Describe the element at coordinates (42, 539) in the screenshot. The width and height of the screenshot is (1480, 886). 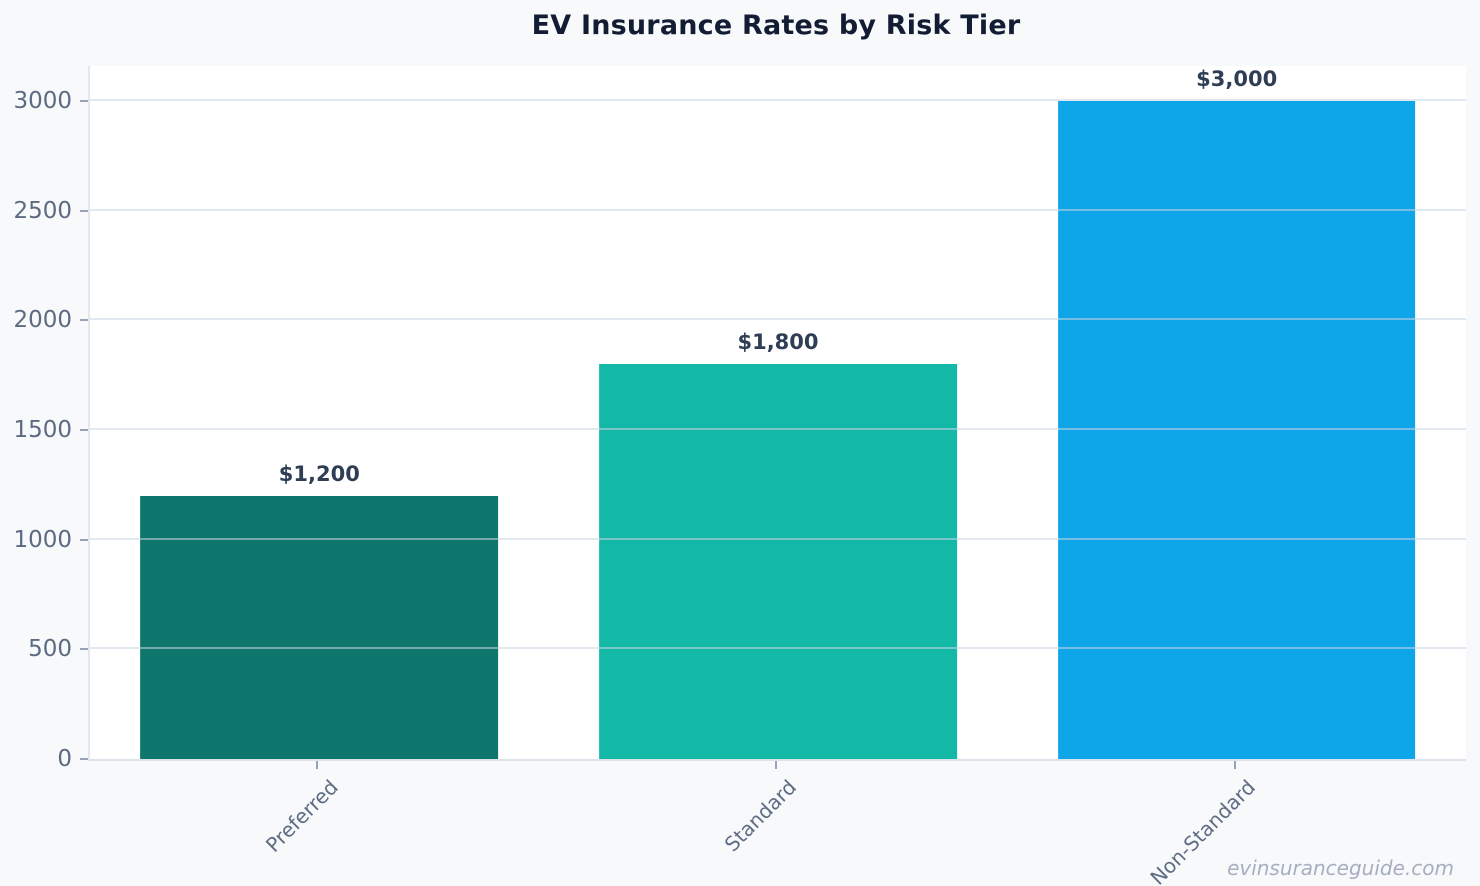
I see `ytick-label-1000: 1000` at that location.